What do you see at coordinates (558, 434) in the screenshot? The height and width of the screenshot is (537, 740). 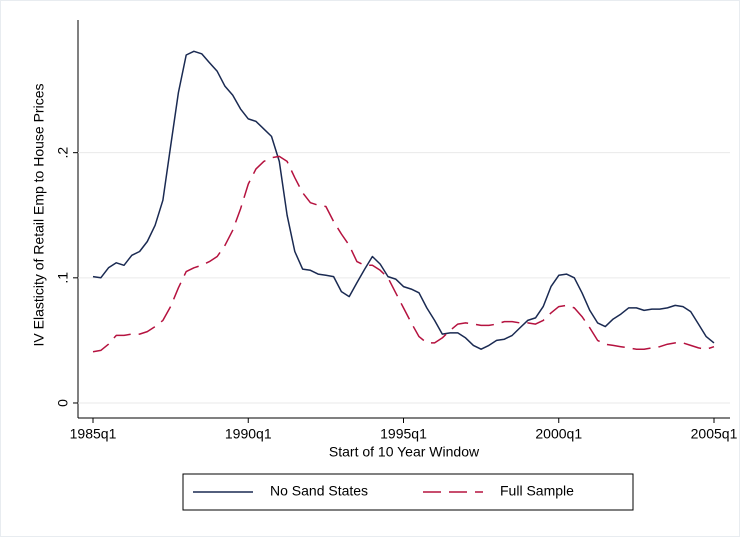 I see `x-tick-label: 2000q1` at bounding box center [558, 434].